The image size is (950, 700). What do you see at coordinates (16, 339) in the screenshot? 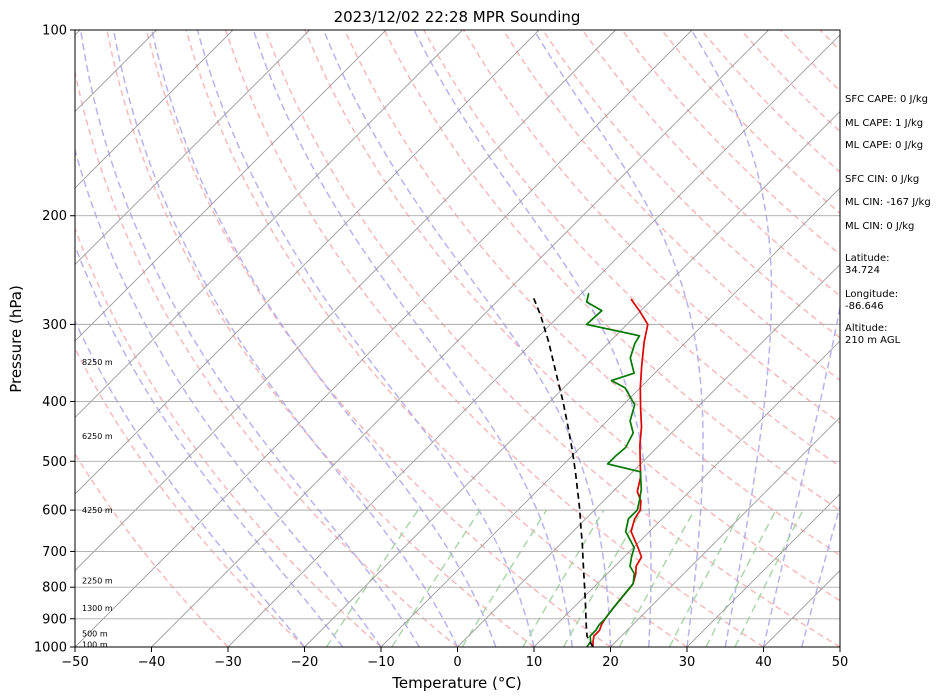
I see `y-axis-label: Pressure (hPa)` at bounding box center [16, 339].